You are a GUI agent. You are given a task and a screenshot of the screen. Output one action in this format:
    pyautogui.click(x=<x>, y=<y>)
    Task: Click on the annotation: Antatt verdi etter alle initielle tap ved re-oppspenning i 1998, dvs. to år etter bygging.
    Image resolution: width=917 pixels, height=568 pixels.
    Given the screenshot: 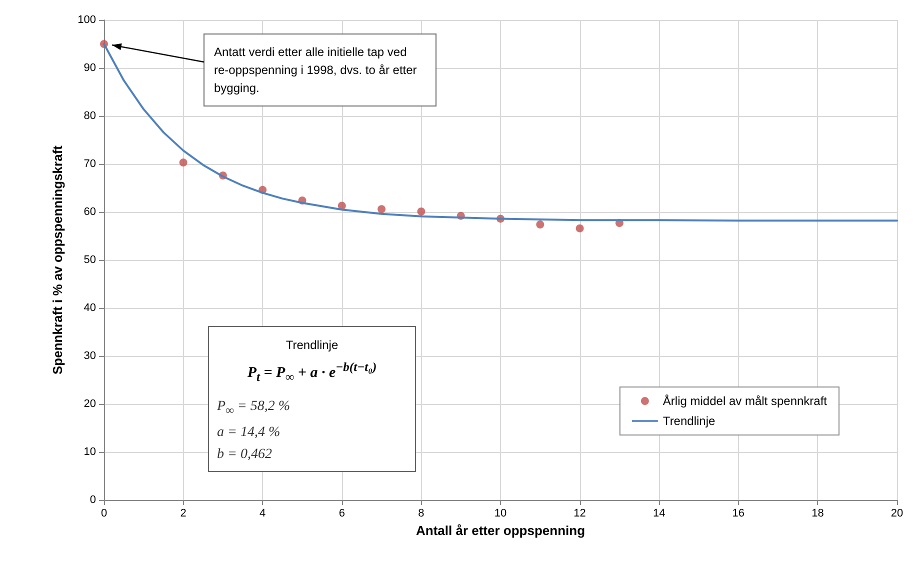 What is the action you would take?
    pyautogui.click(x=317, y=70)
    